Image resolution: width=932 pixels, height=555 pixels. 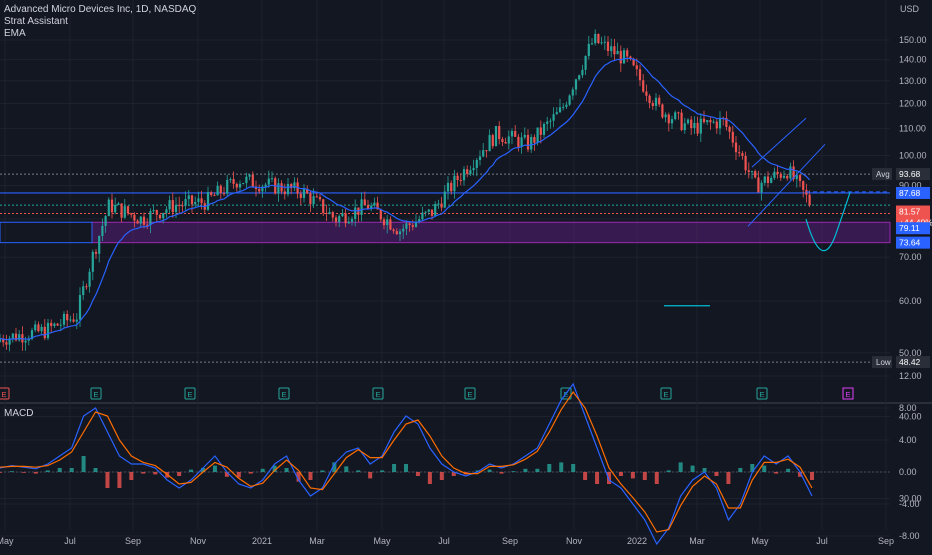 What do you see at coordinates (574, 541) in the screenshot?
I see `x-tick-label: Nov` at bounding box center [574, 541].